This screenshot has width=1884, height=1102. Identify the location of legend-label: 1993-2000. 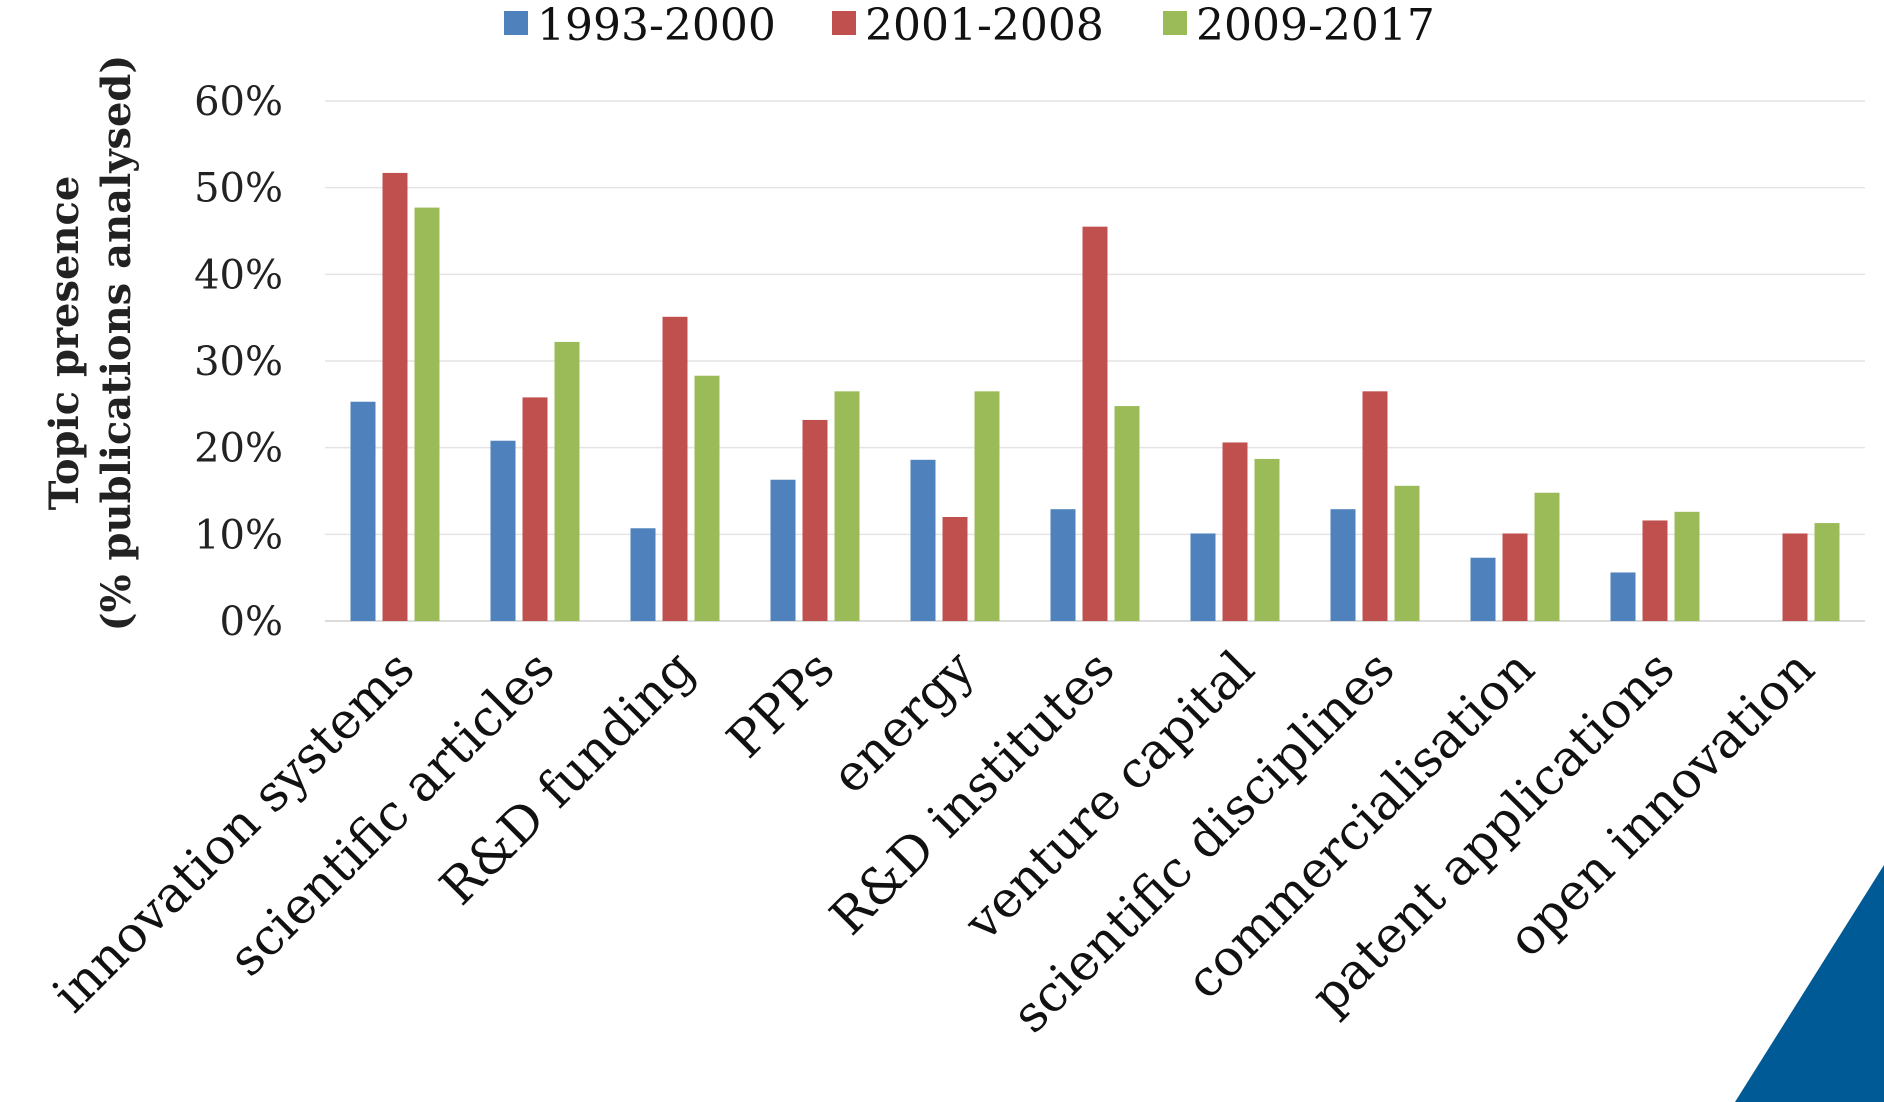
(656, 25).